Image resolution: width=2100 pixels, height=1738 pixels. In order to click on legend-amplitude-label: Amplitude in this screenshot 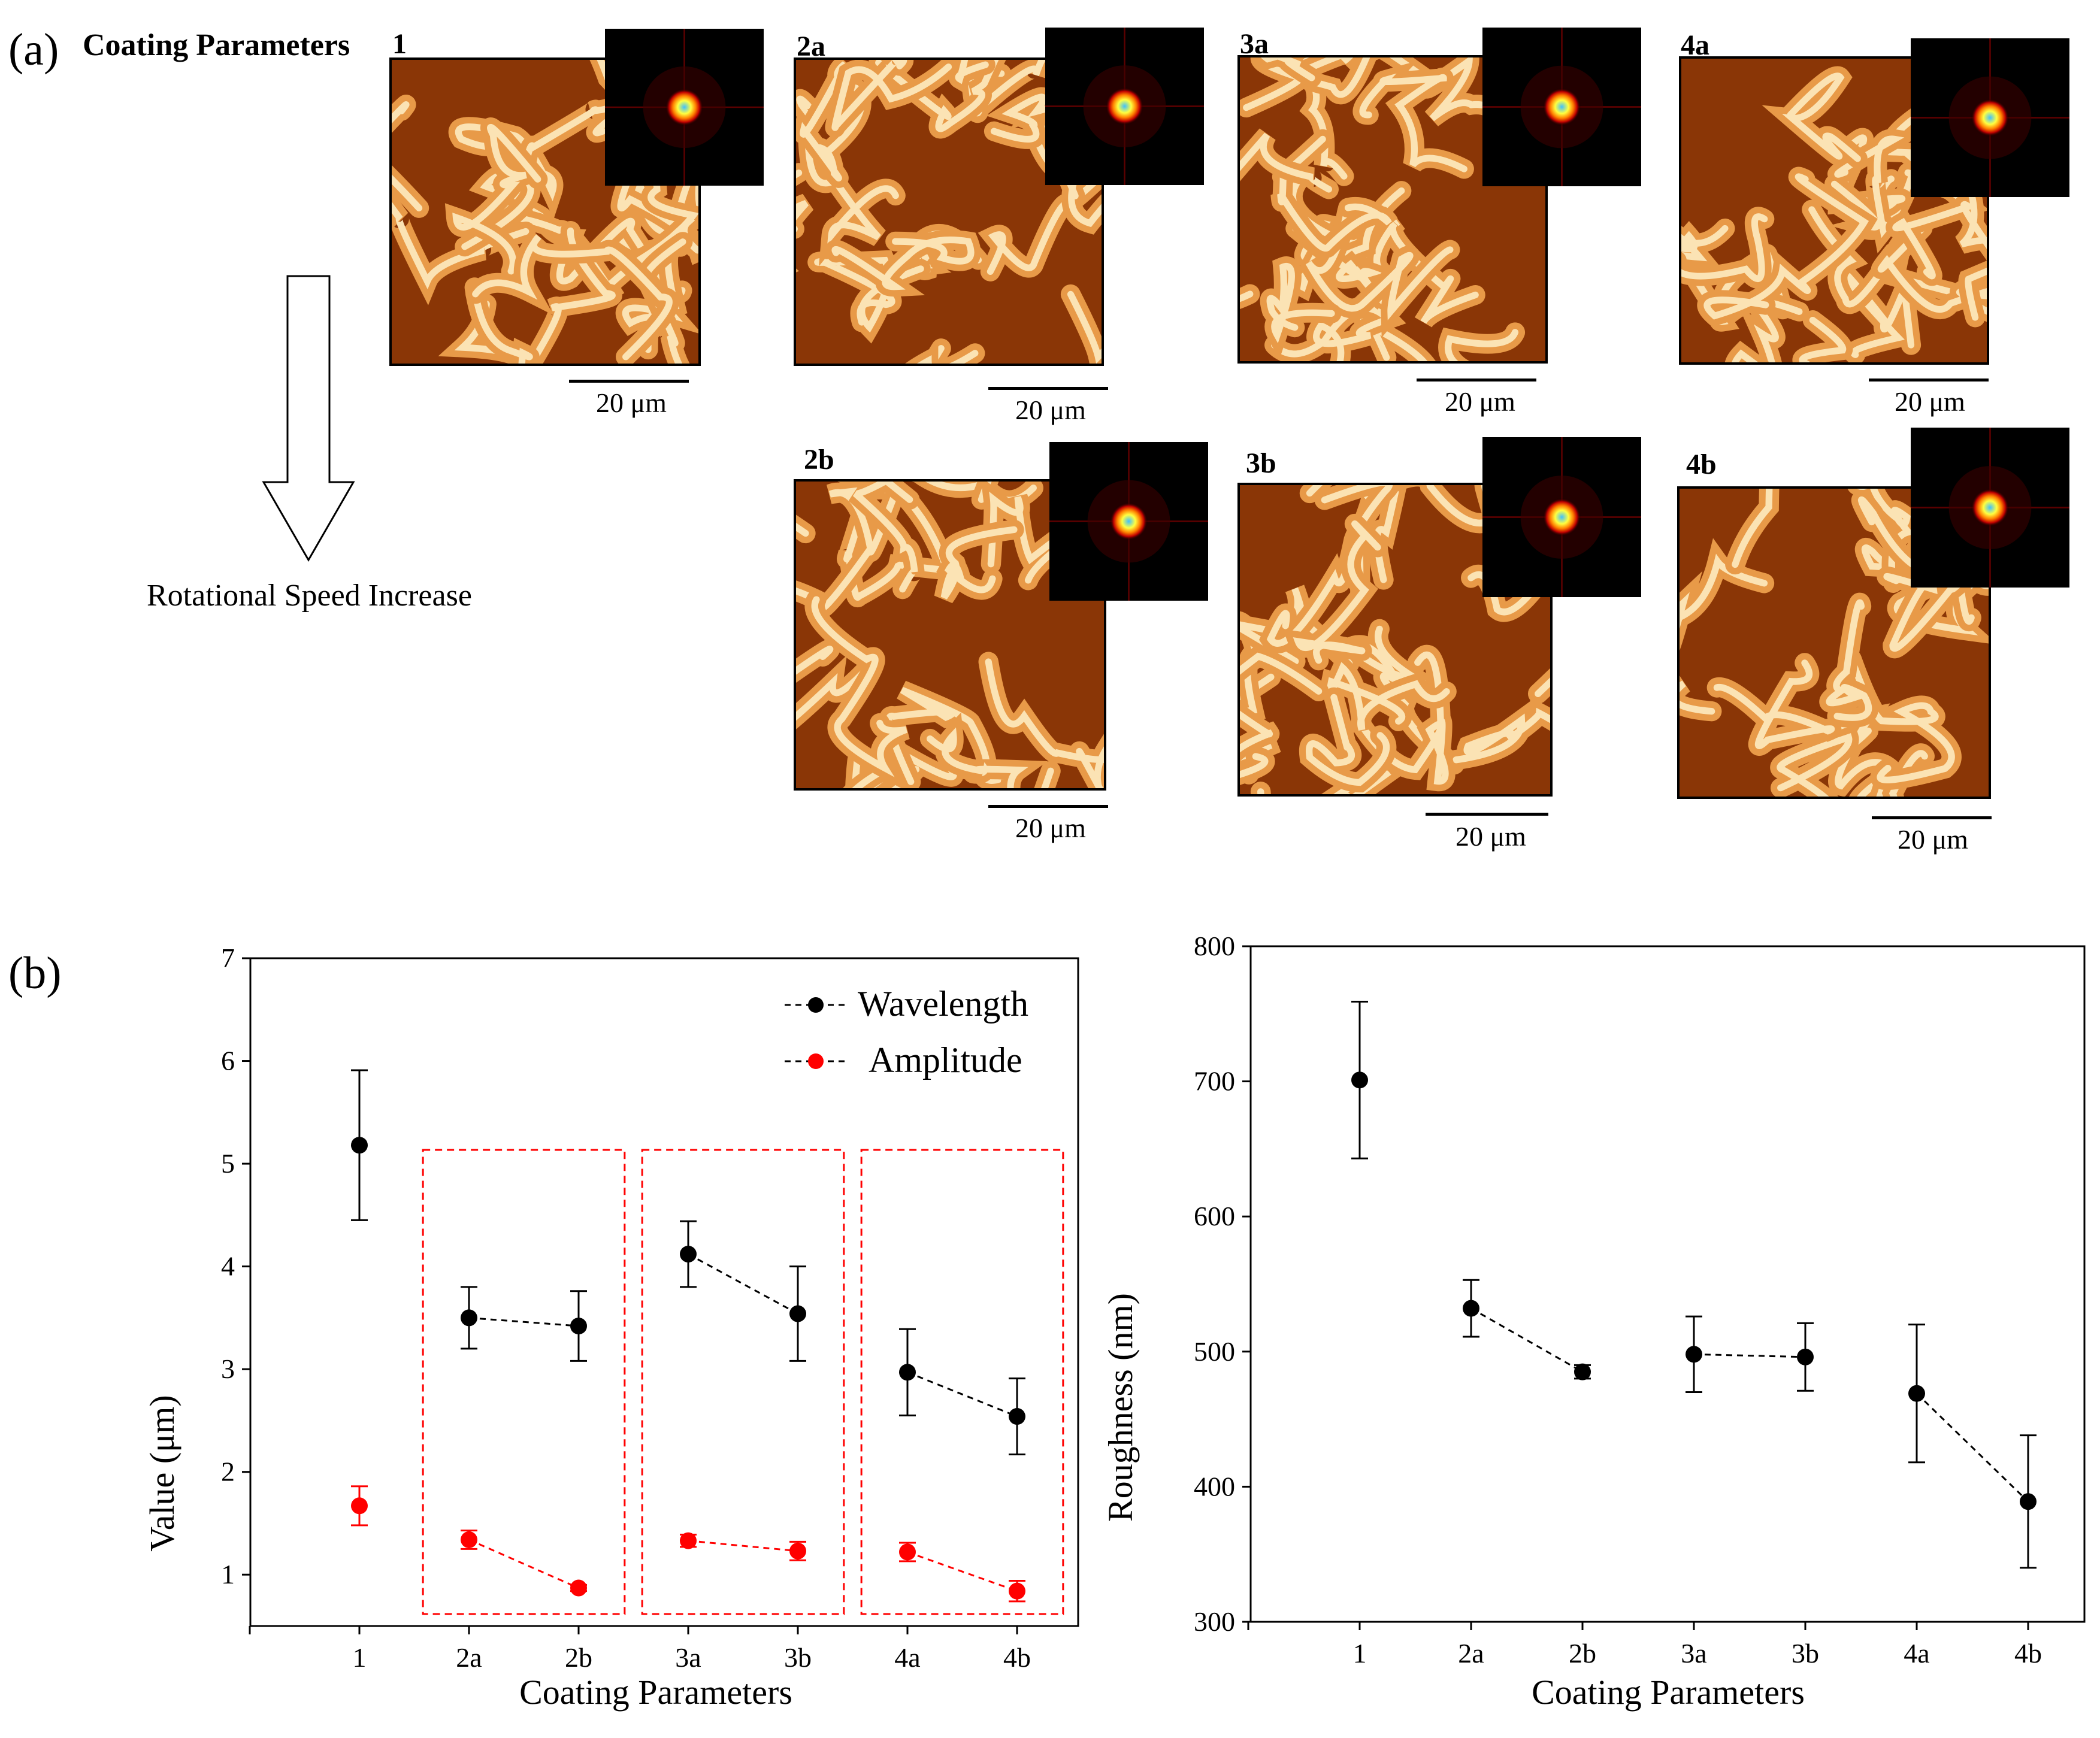, I will do `click(946, 1060)`.